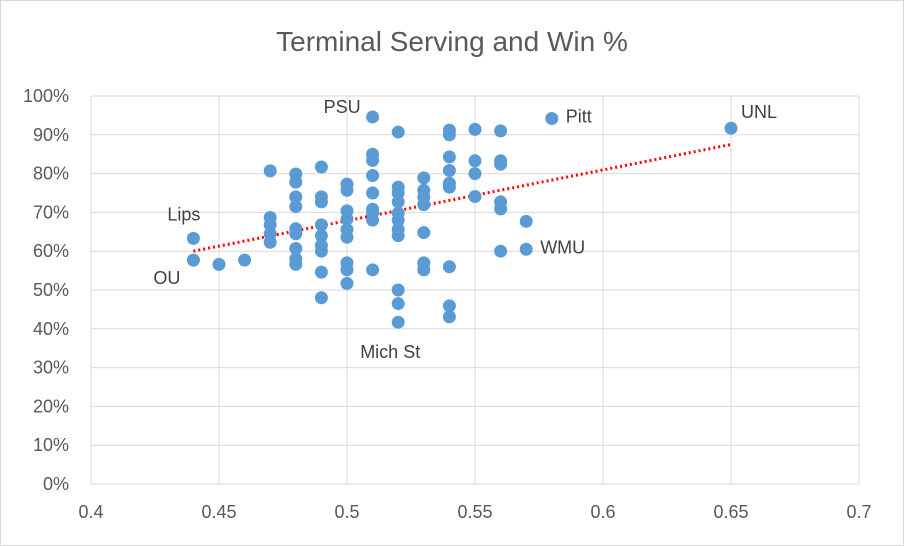  I want to click on y-tick-label: 20%, so click(51, 406).